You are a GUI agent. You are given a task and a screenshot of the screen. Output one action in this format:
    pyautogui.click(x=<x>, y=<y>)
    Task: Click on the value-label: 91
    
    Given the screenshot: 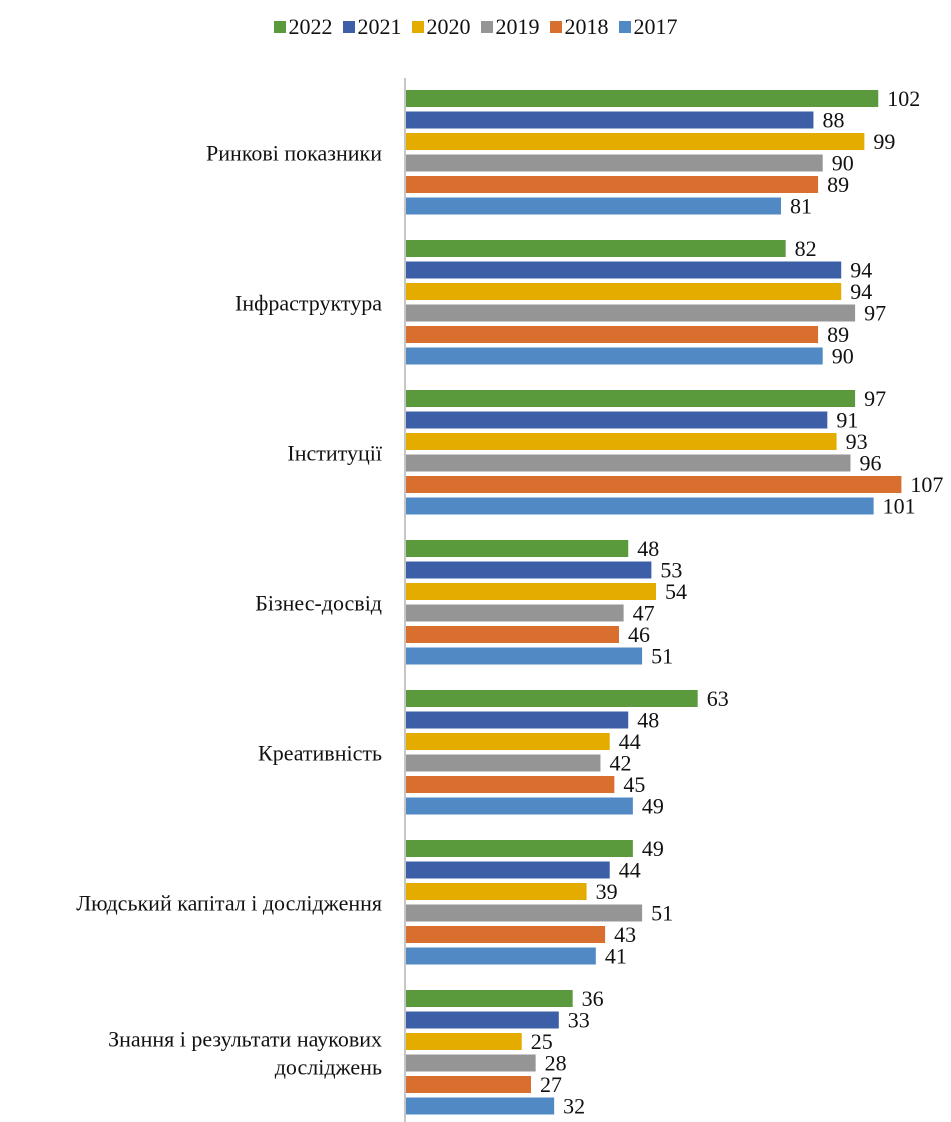 What is the action you would take?
    pyautogui.click(x=847, y=420)
    